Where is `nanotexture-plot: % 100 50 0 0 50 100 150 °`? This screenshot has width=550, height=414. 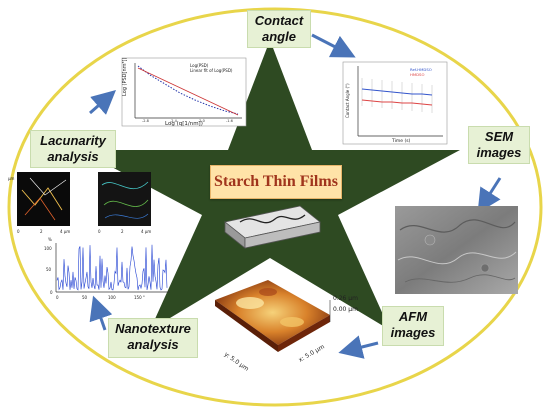
nanotexture-plot: % 100 50 0 0 50 100 150 ° is located at coordinates (107, 268).